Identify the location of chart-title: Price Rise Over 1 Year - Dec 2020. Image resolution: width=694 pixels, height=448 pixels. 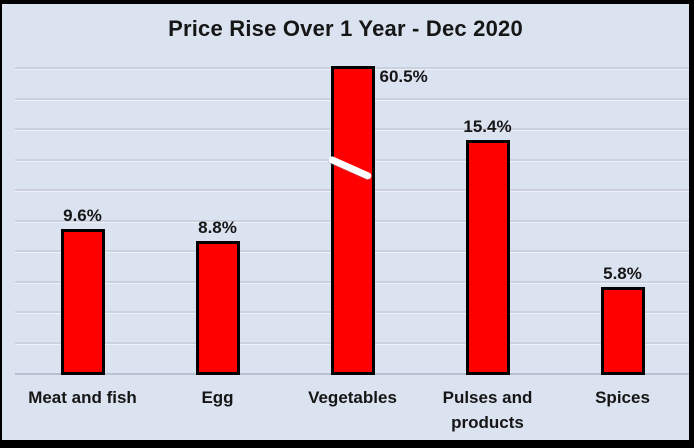
(345, 28).